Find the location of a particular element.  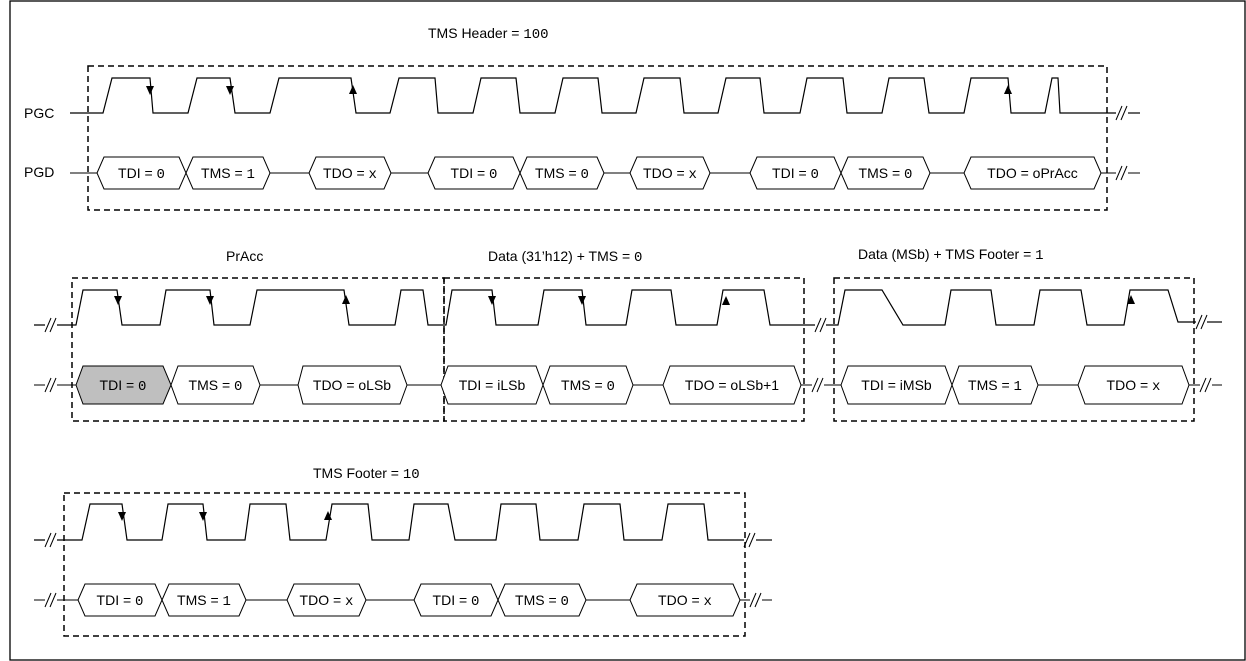

pgd-field: TDO = oLSb is located at coordinates (352, 385).